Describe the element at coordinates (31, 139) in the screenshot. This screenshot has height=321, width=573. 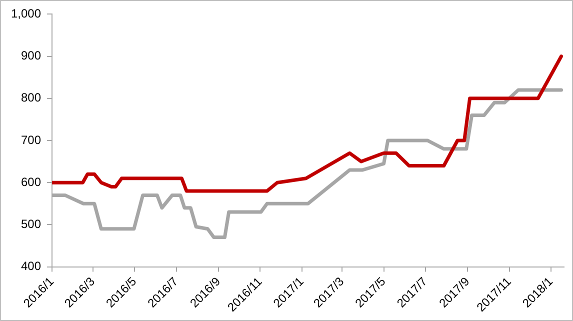
I see `y-tick-label: 700` at that location.